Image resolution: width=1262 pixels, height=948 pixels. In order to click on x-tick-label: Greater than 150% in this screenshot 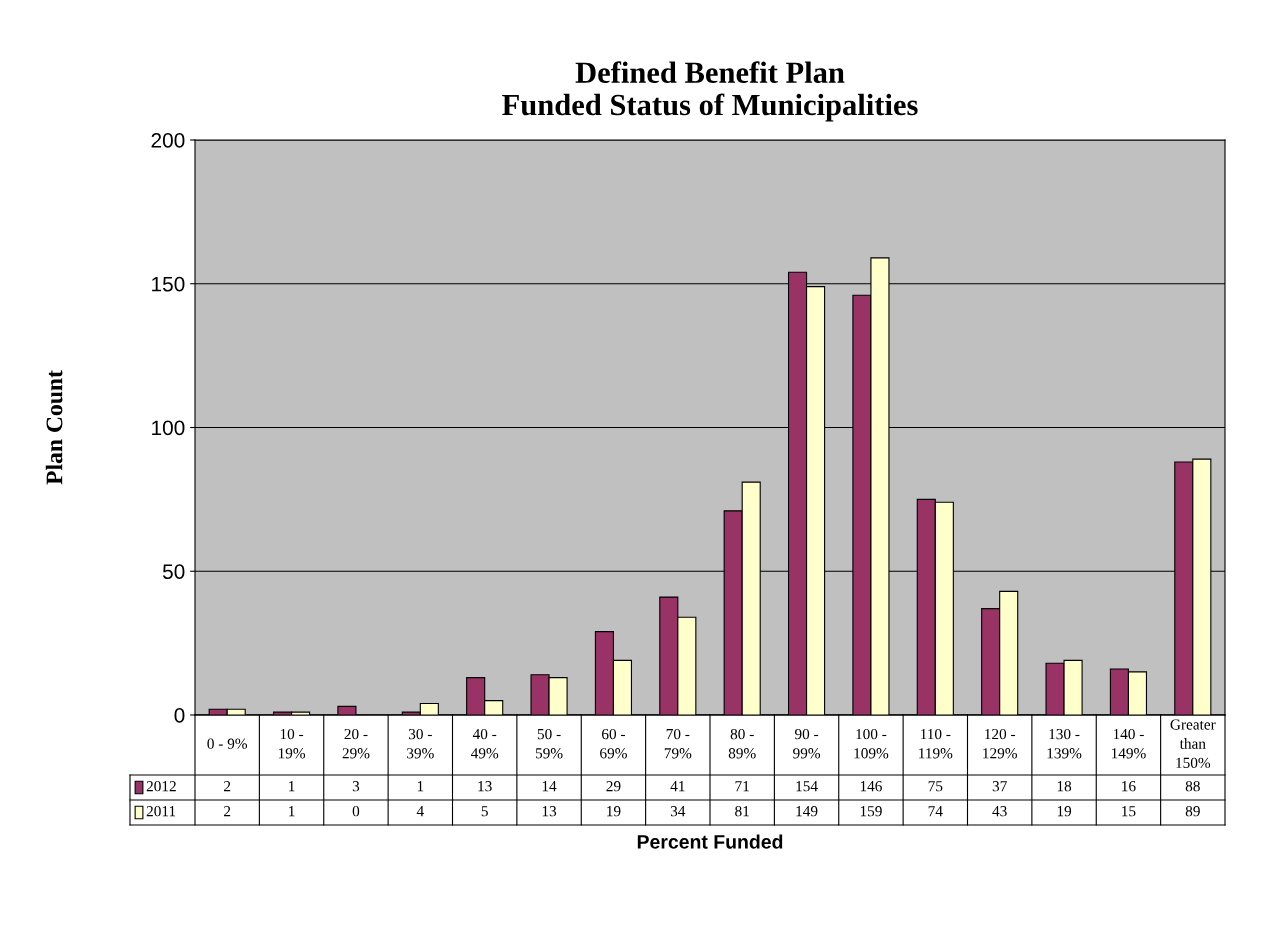, I will do `click(1193, 744)`.